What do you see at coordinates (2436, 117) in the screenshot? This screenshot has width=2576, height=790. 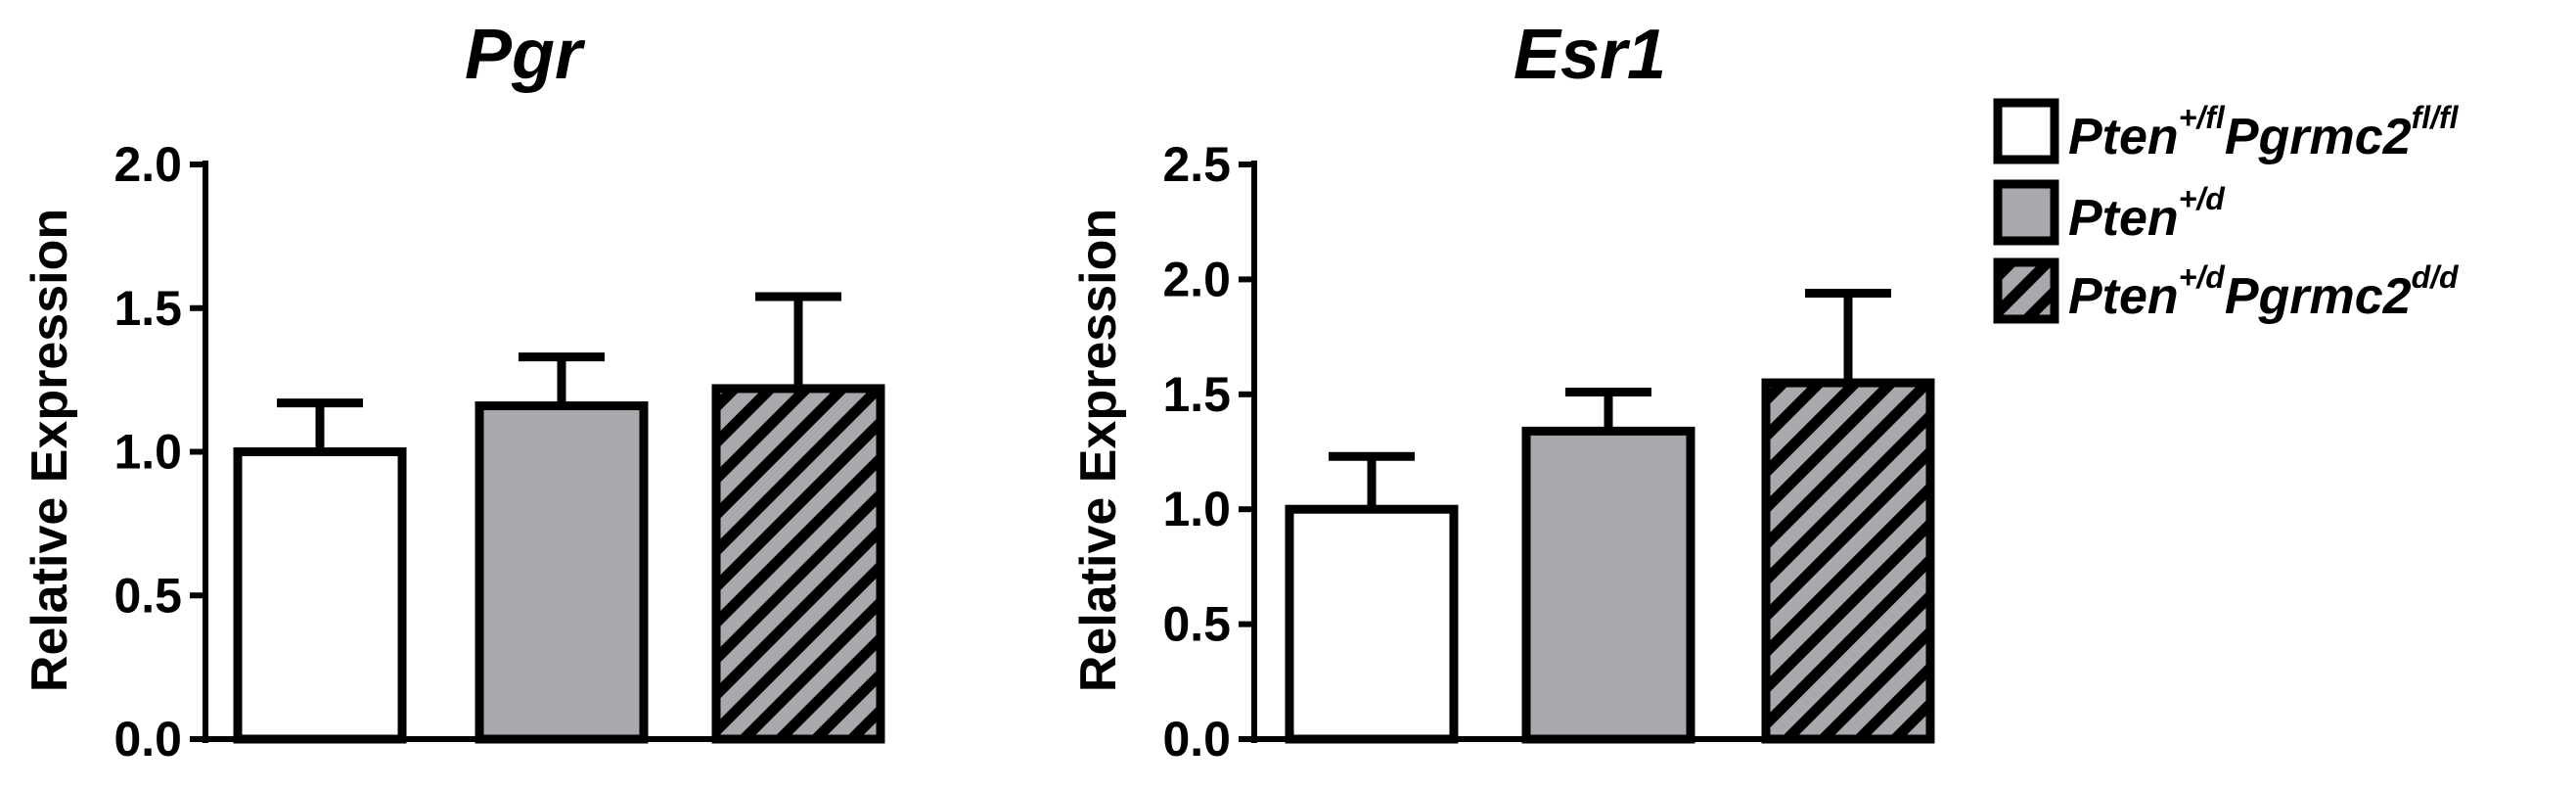 I see `legend-label-sup: fl/fl` at bounding box center [2436, 117].